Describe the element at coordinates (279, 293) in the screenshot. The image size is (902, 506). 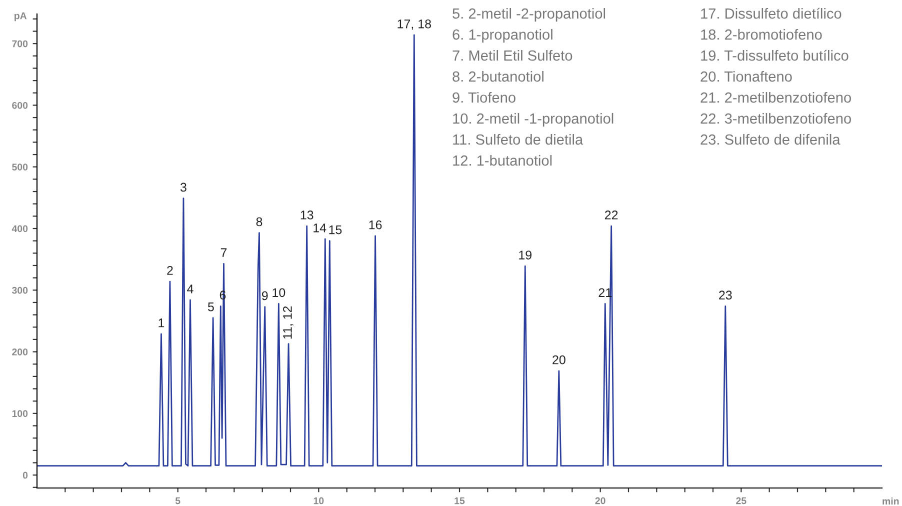
I see `annotation: 10` at that location.